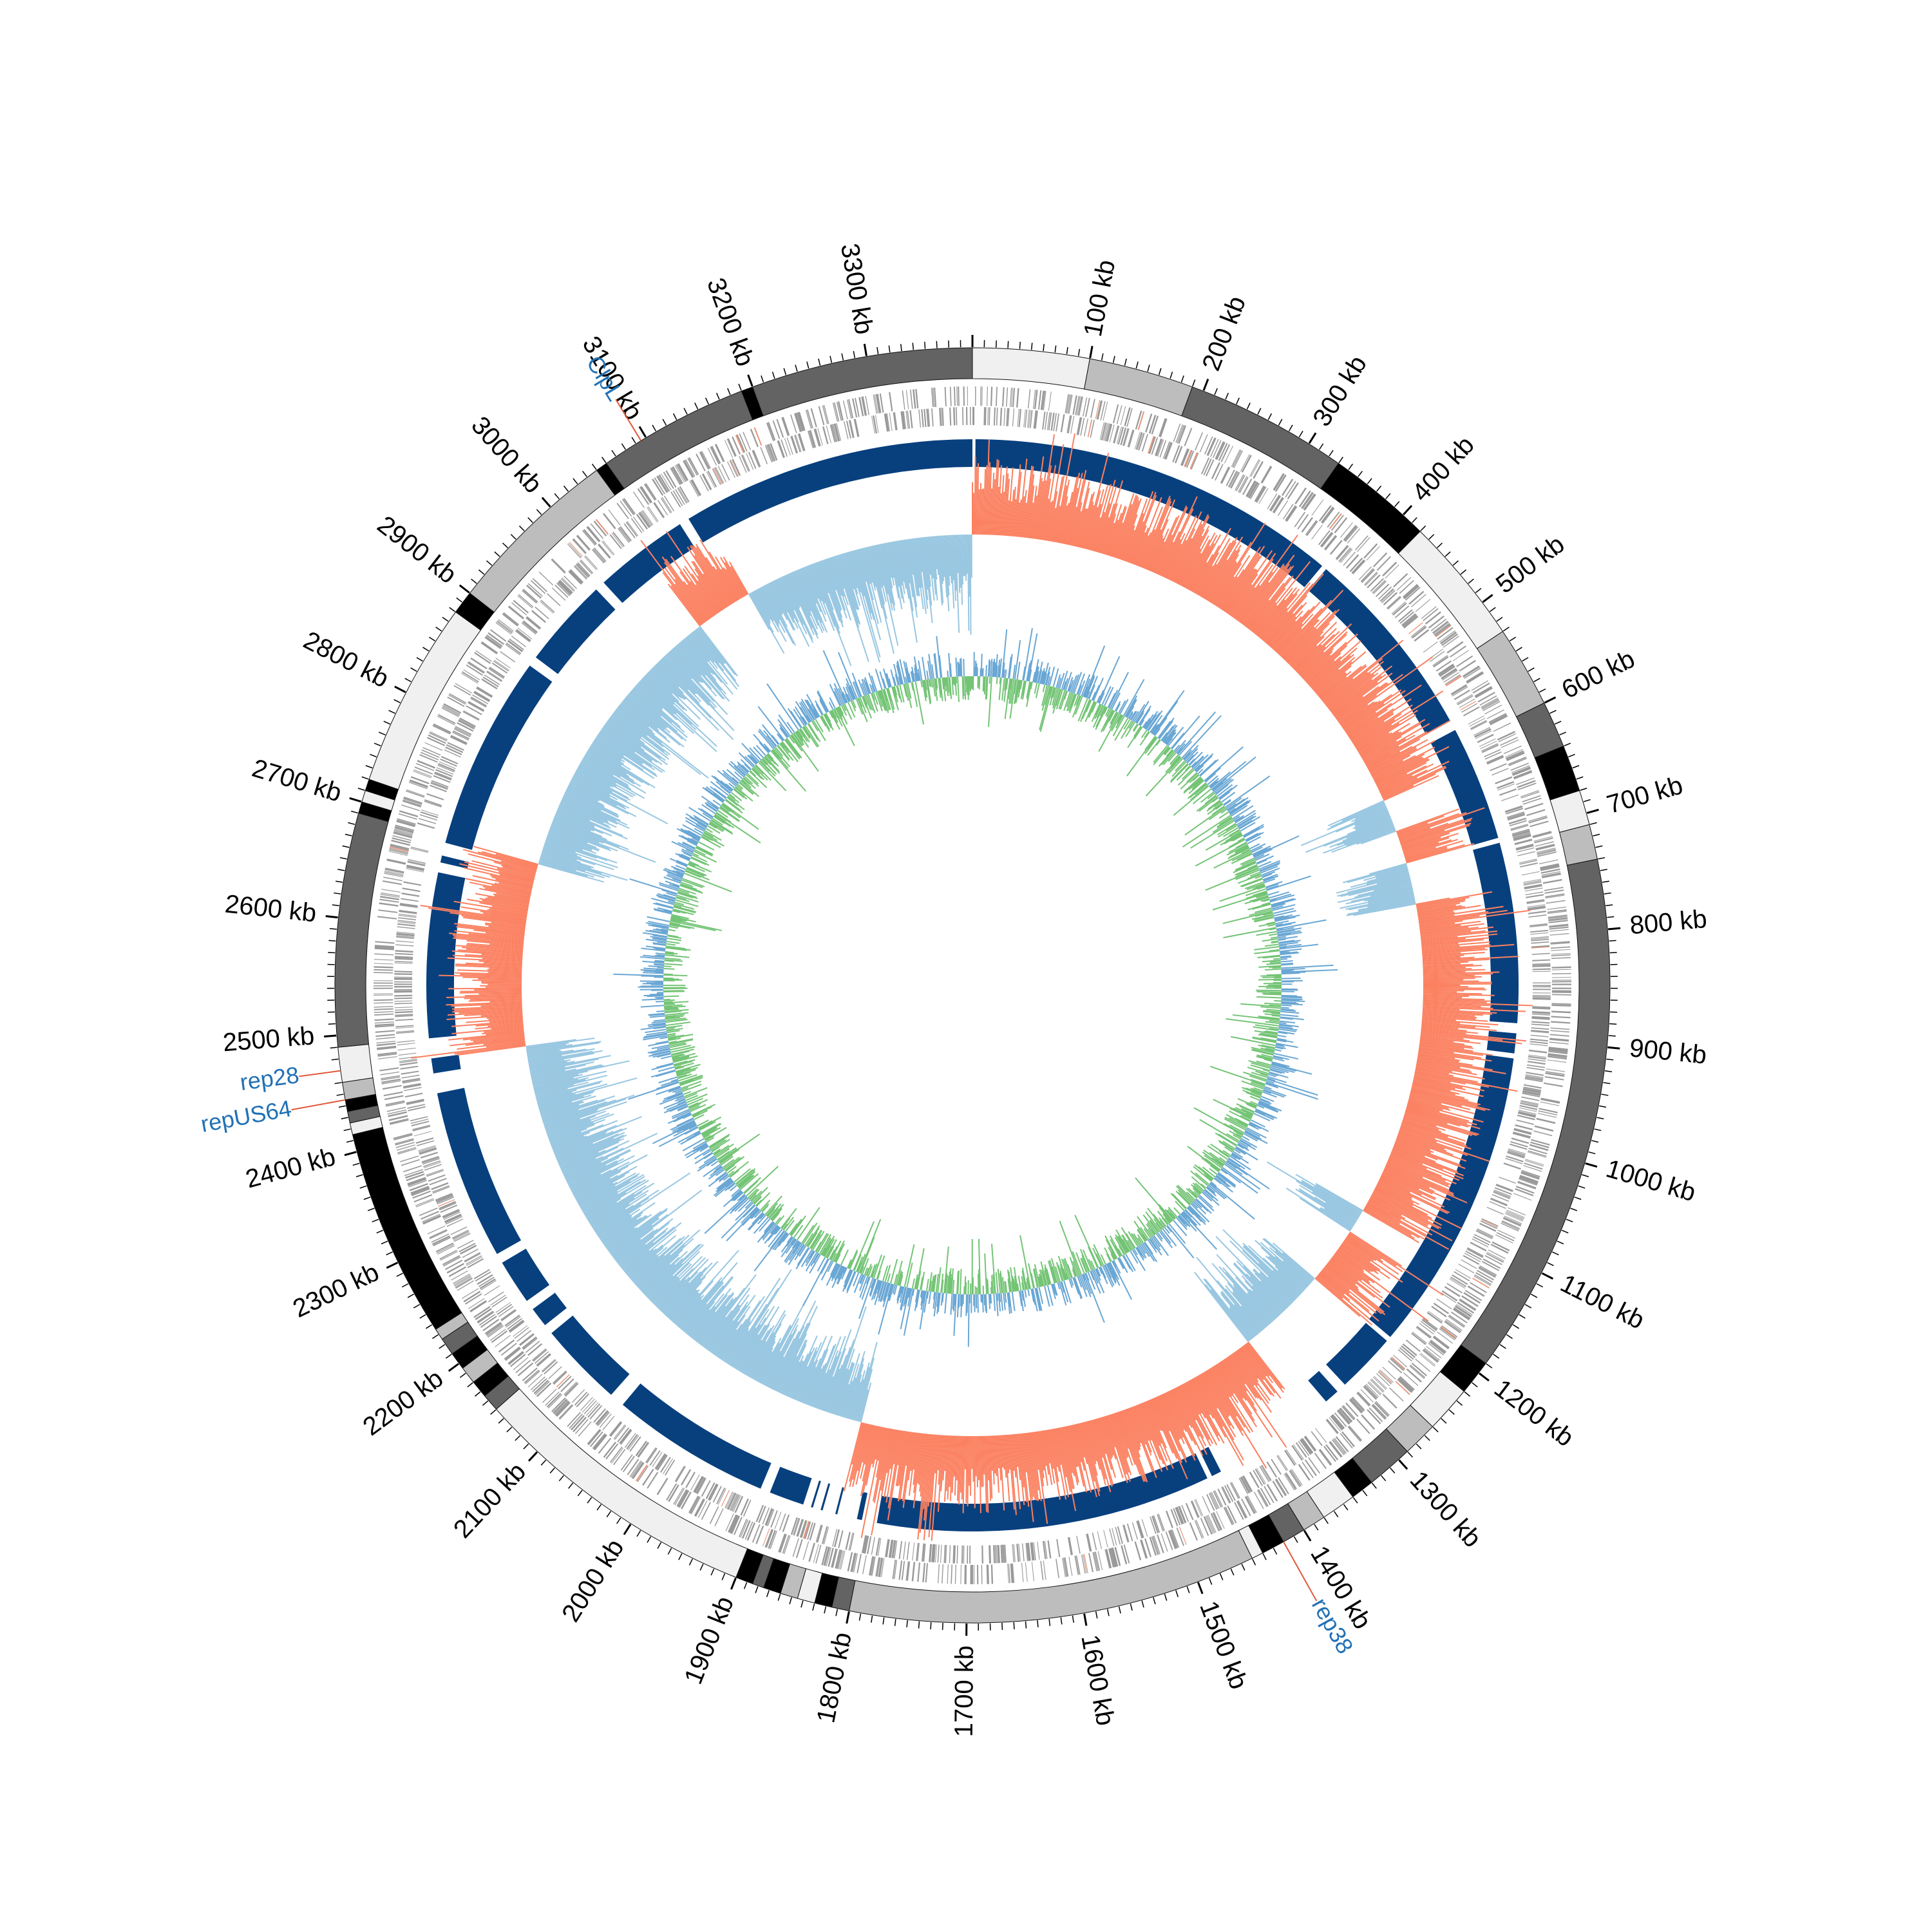 The width and height of the screenshot is (1932, 1932). What do you see at coordinates (1223, 1645) in the screenshot?
I see `position-label: 1500 kb` at bounding box center [1223, 1645].